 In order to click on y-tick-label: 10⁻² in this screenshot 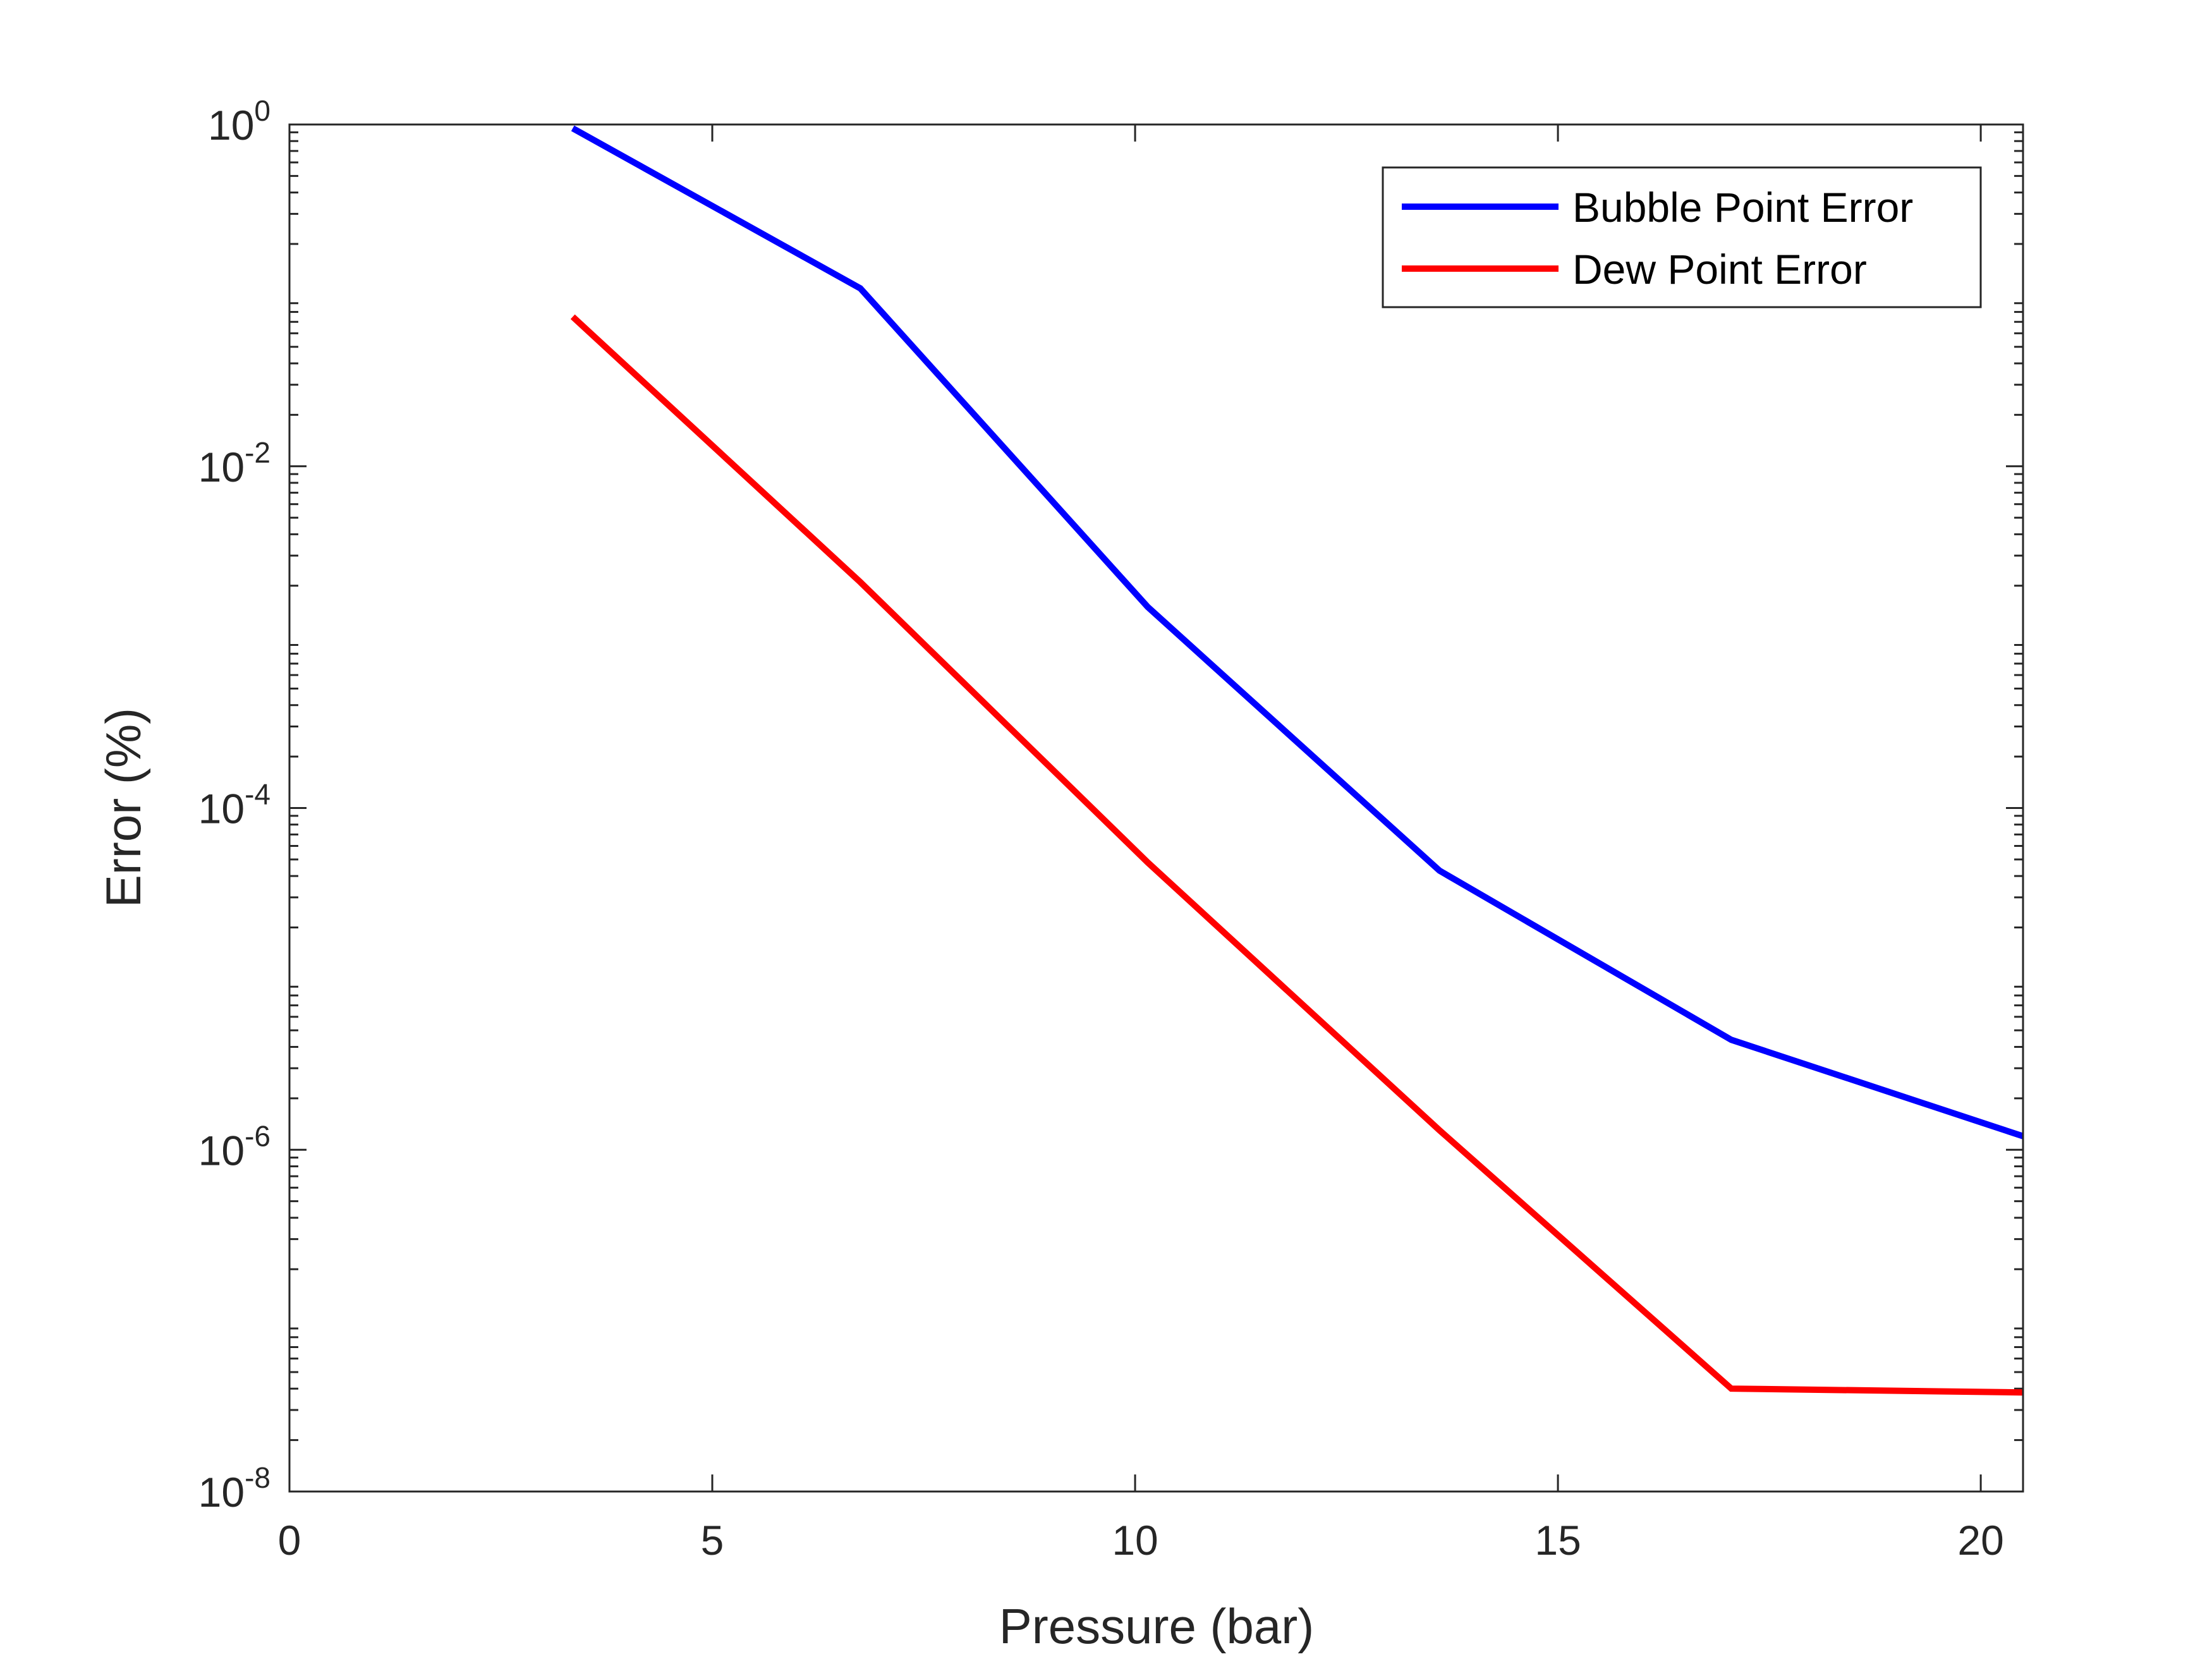, I will do `click(234, 463)`.